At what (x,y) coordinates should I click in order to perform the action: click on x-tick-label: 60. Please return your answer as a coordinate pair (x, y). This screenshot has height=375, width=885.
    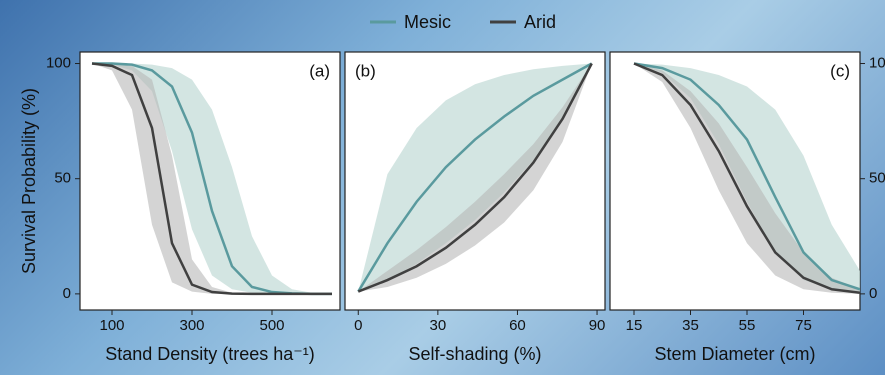
    Looking at the image, I should click on (517, 325).